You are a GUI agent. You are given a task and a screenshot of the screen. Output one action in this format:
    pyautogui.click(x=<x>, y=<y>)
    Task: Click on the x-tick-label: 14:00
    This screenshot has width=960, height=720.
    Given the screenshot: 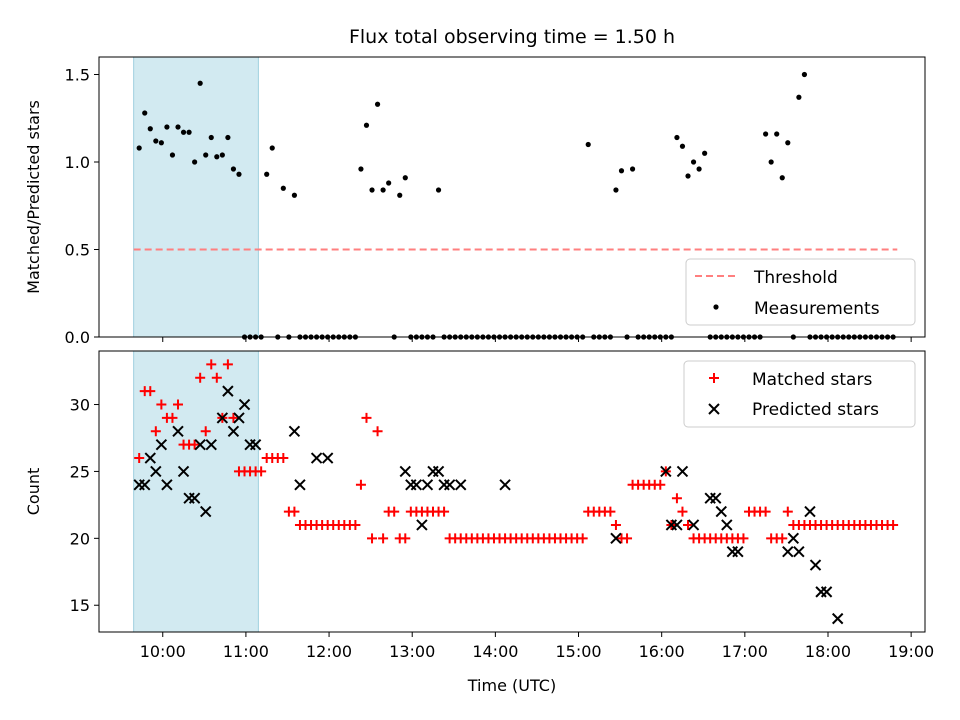 What is the action you would take?
    pyautogui.click(x=495, y=651)
    